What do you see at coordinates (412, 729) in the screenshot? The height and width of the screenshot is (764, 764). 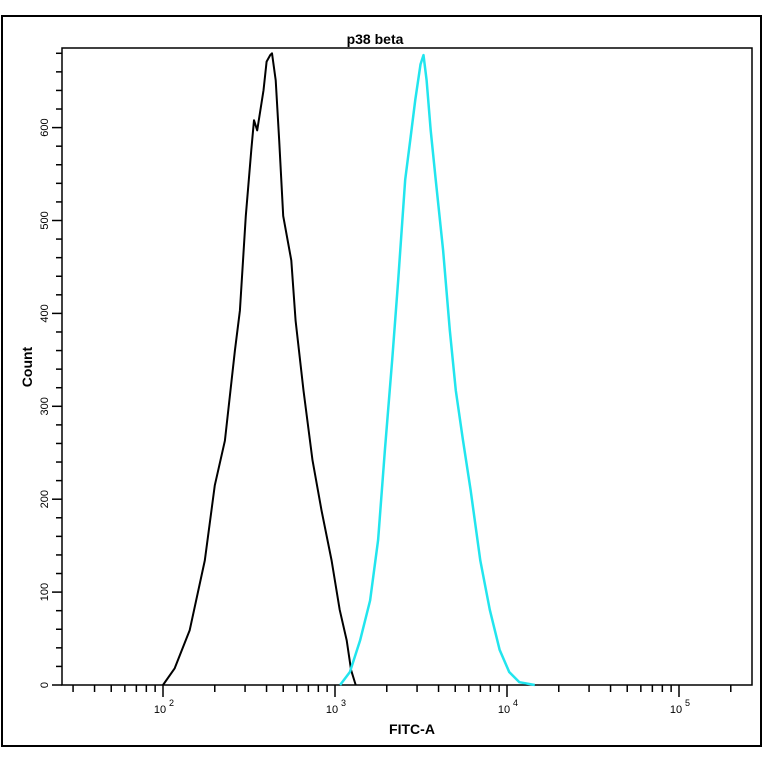 I see `x-axis-label: FITC-A` at bounding box center [412, 729].